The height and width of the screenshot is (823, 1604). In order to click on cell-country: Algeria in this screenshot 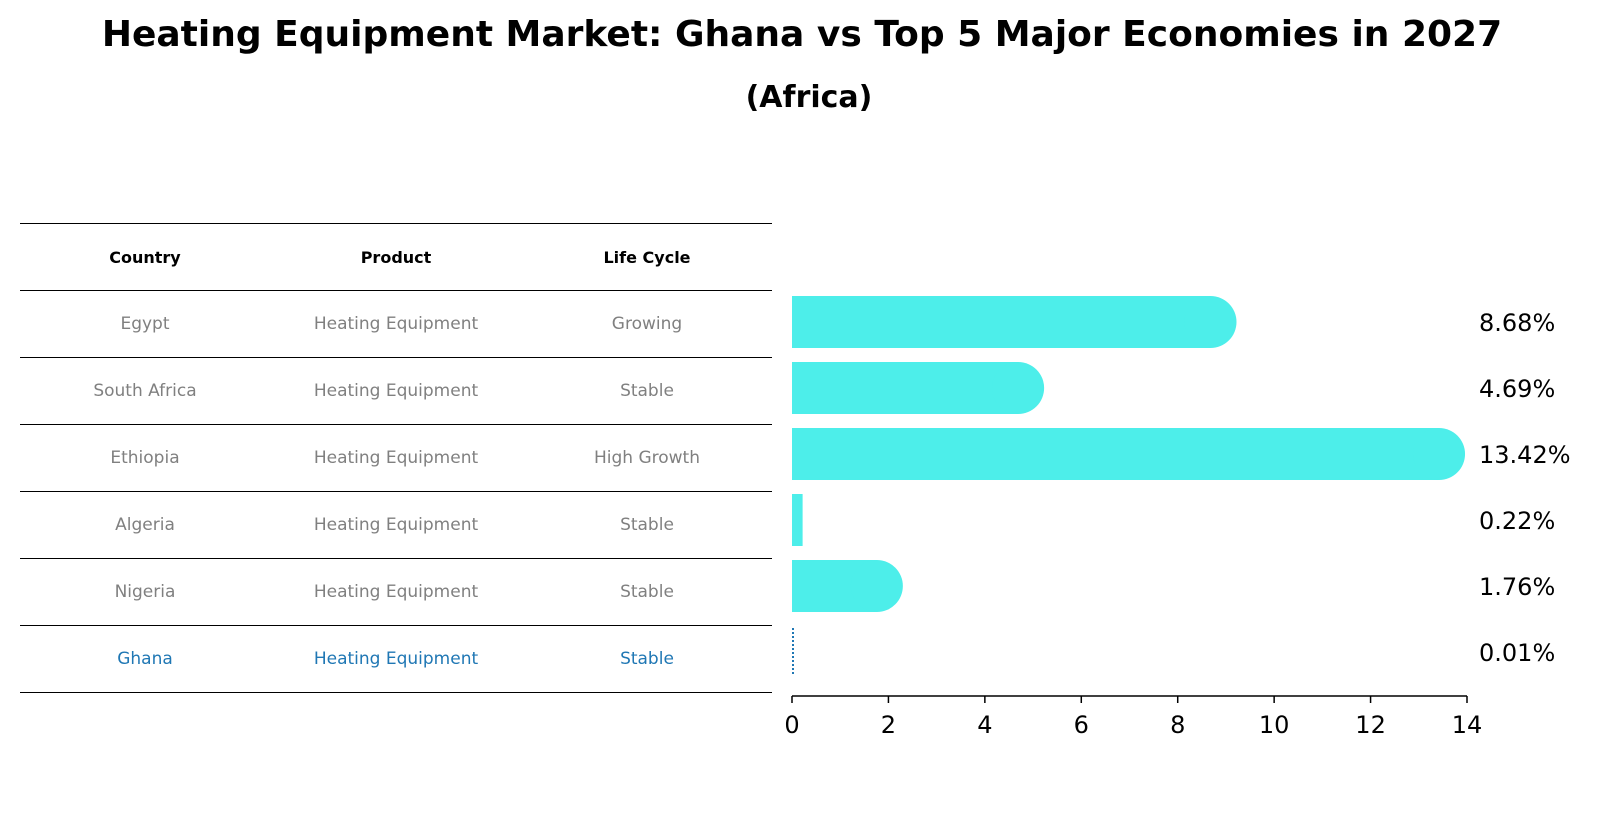, I will do `click(145, 525)`.